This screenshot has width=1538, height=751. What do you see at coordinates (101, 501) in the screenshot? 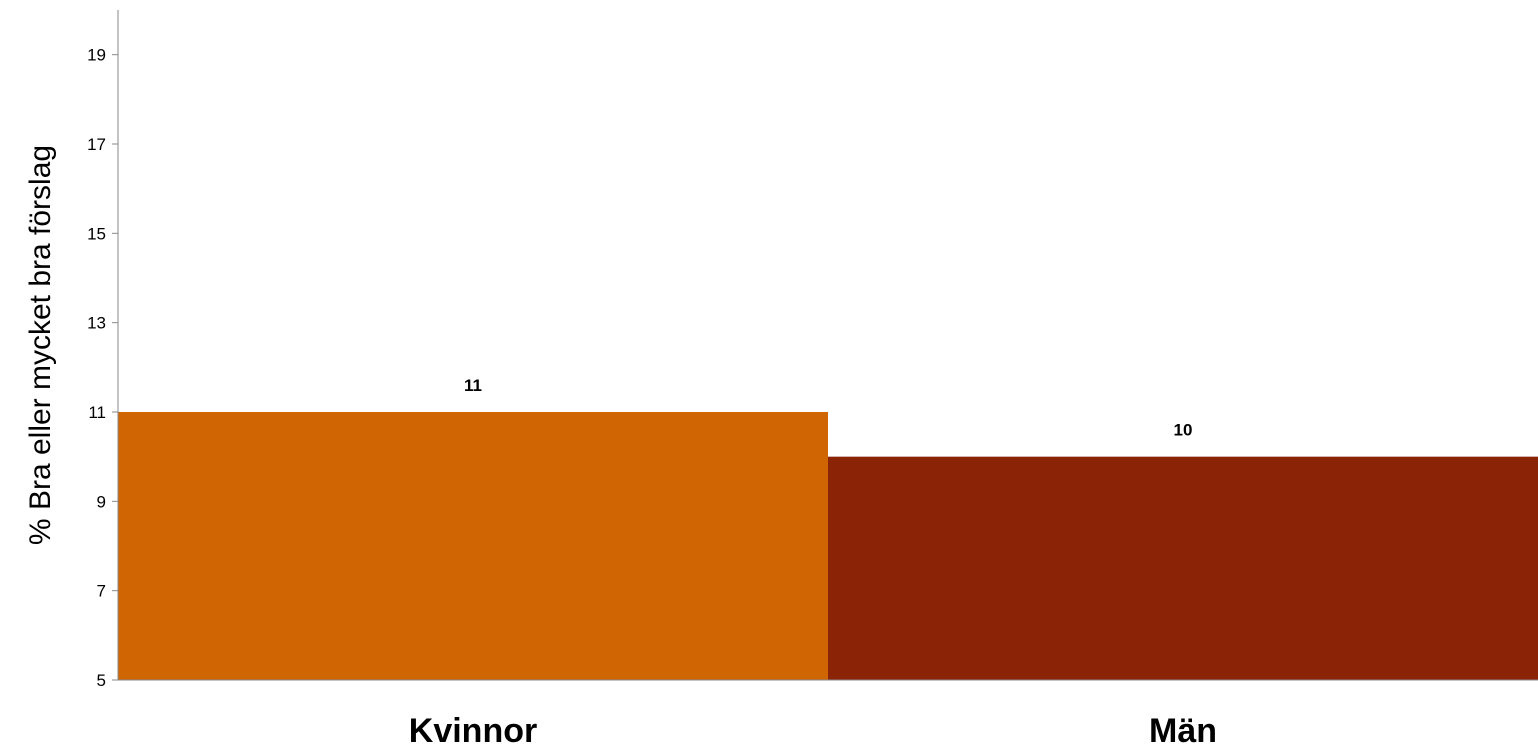
I see `y-tick-label: 9` at bounding box center [101, 501].